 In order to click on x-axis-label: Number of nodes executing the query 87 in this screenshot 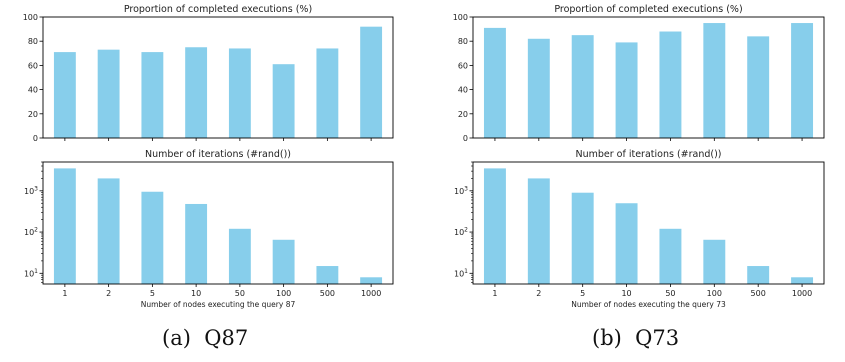, I will do `click(218, 304)`.